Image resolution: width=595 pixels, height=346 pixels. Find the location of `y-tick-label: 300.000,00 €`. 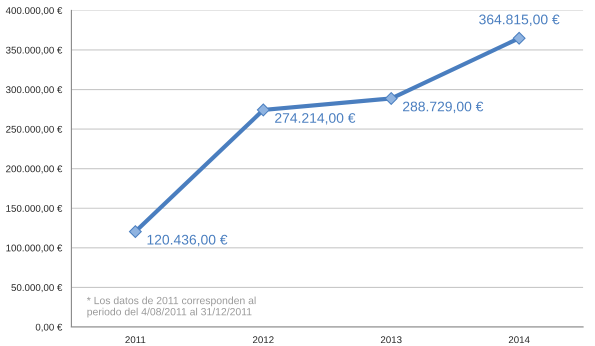

y-tick-label: 300.000,00 € is located at coordinates (34, 90).